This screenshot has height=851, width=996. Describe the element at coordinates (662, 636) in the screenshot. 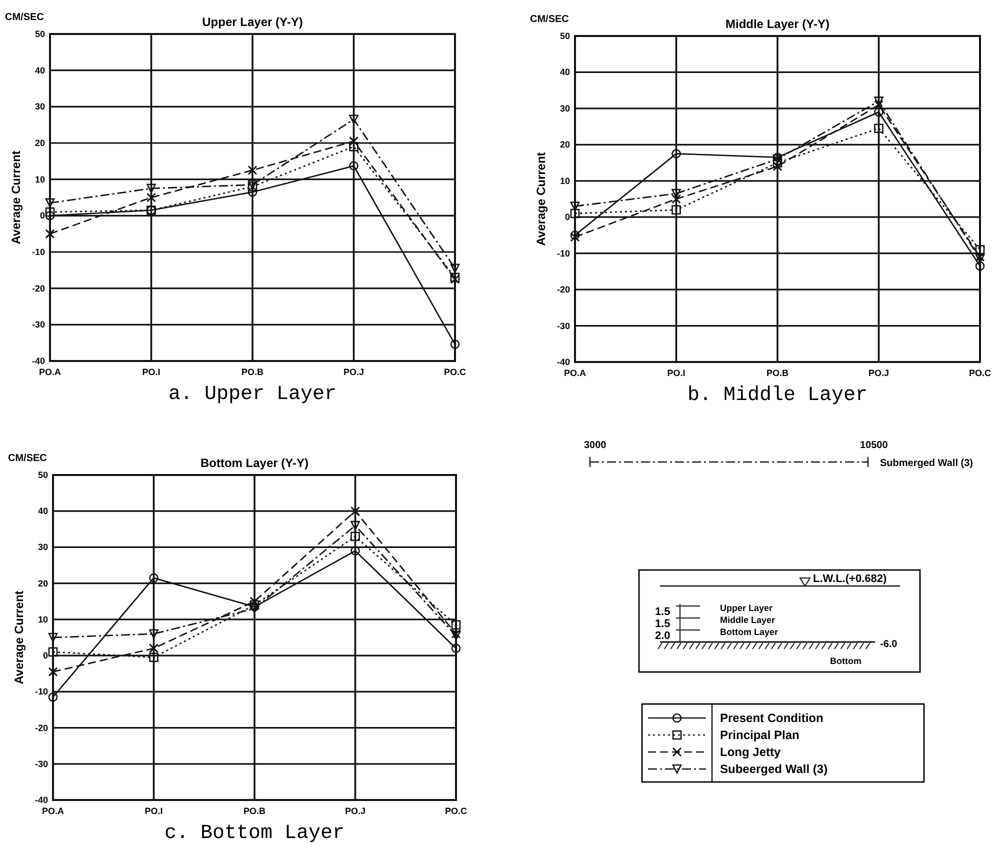

I see `text: 2.0` at that location.